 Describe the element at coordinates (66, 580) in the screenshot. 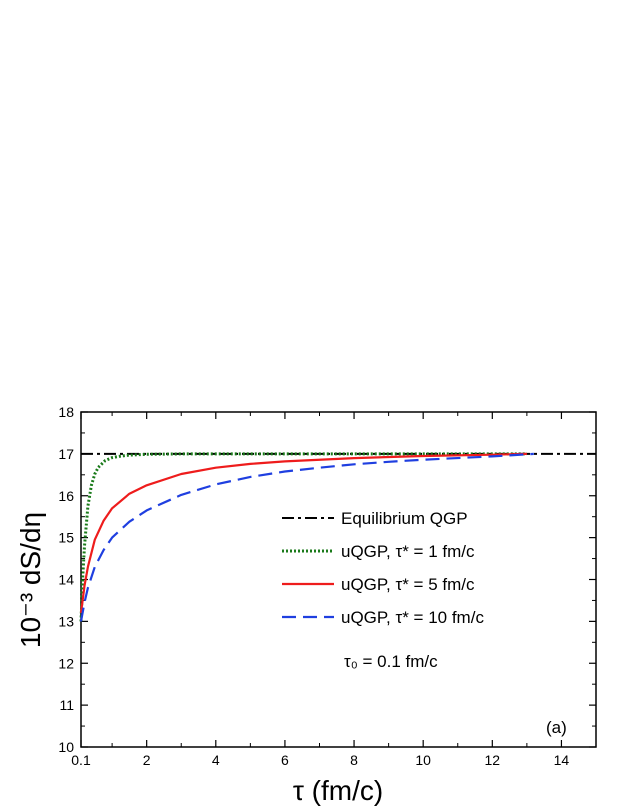

I see `y-tick-label: 14` at that location.